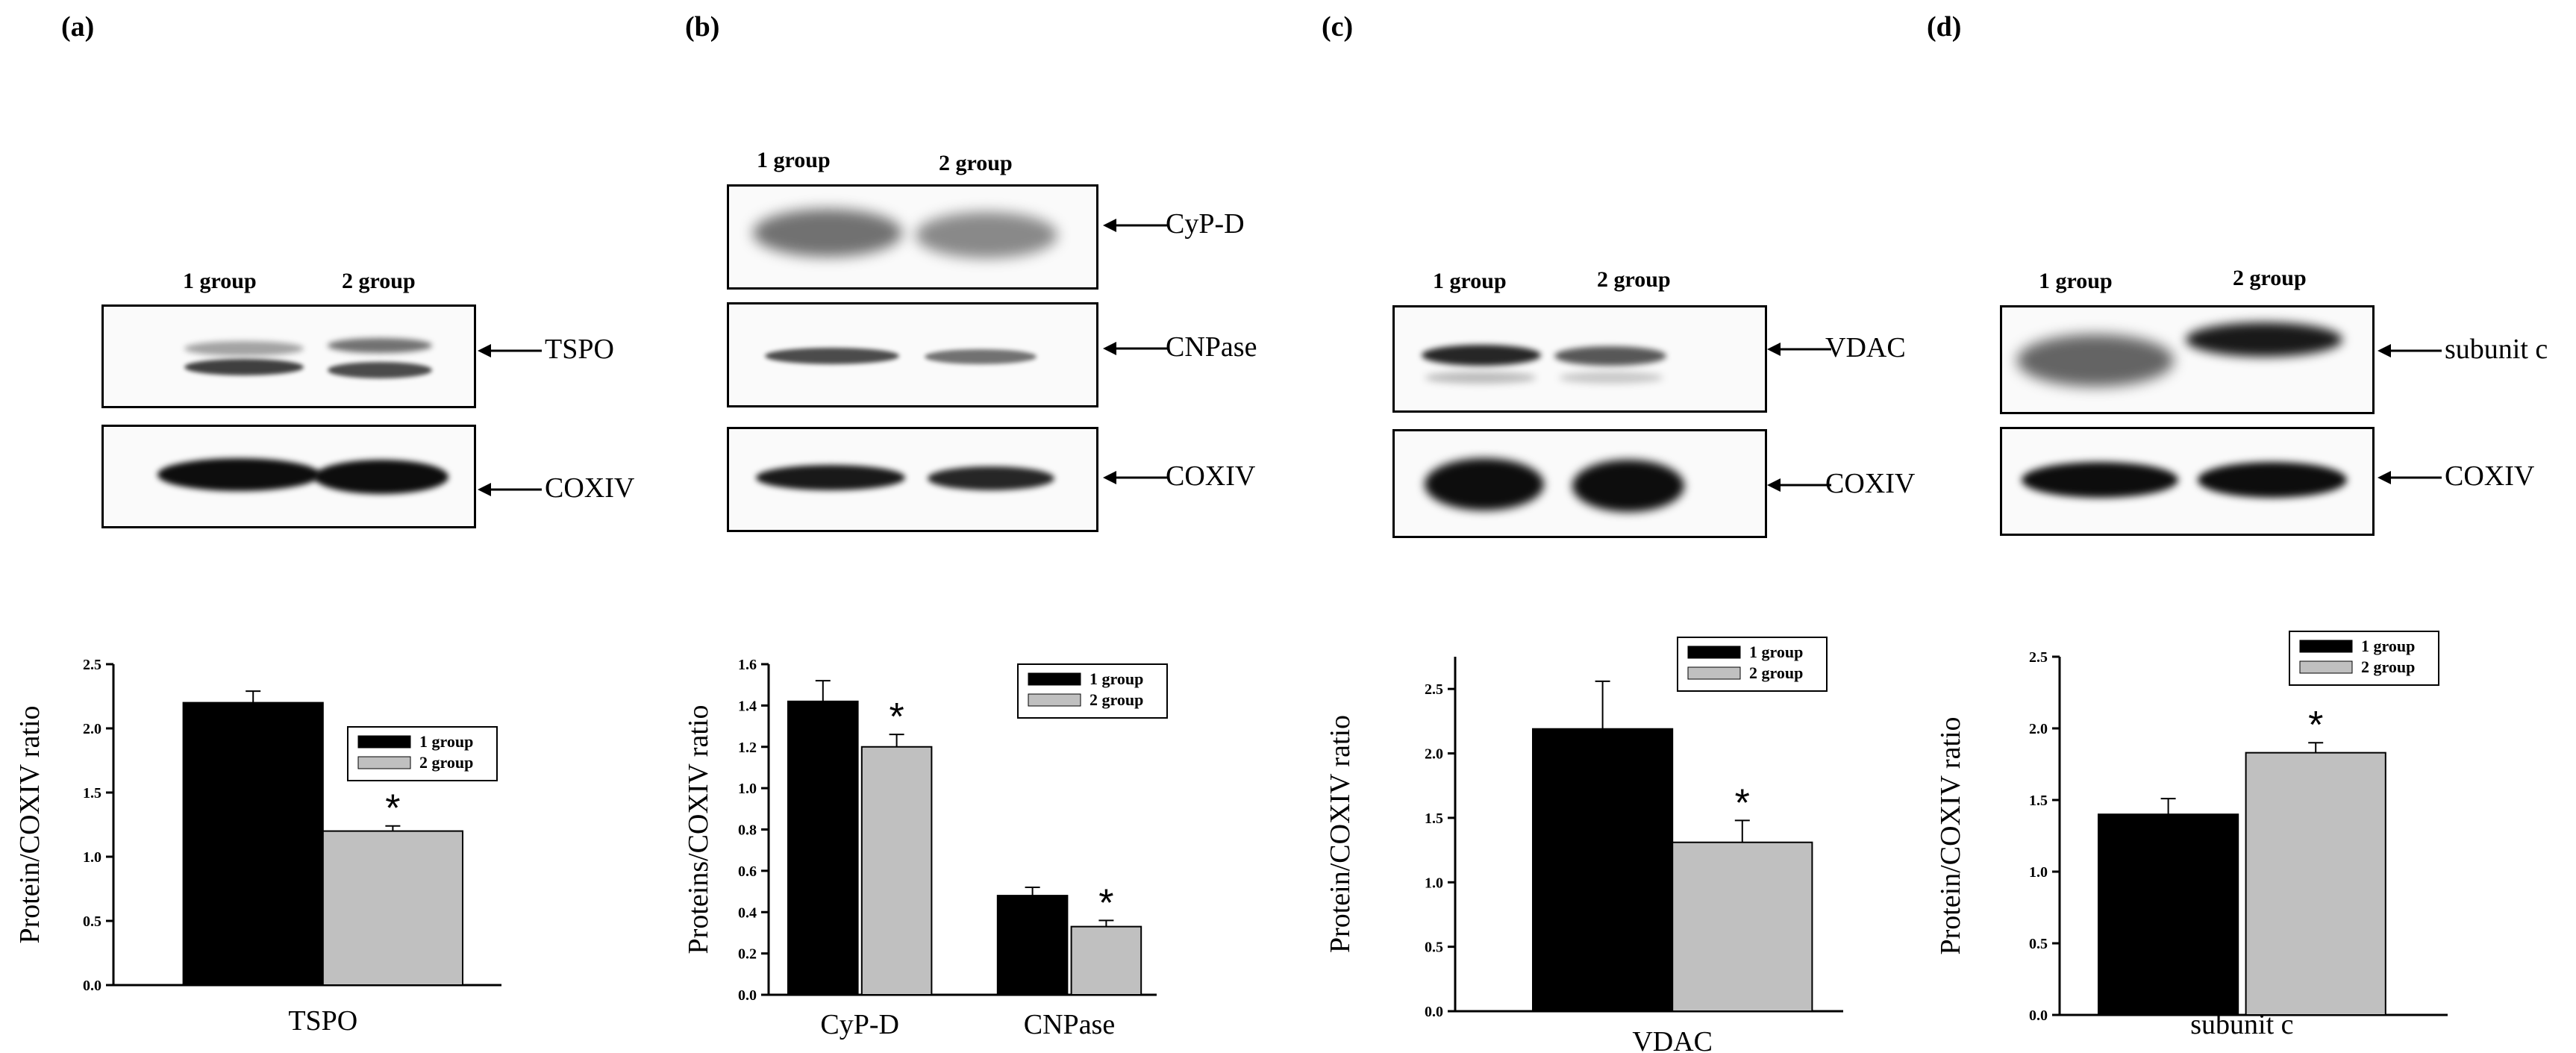 The image size is (2576, 1053). What do you see at coordinates (747, 913) in the screenshot?
I see `y-tick-label: 0.4` at bounding box center [747, 913].